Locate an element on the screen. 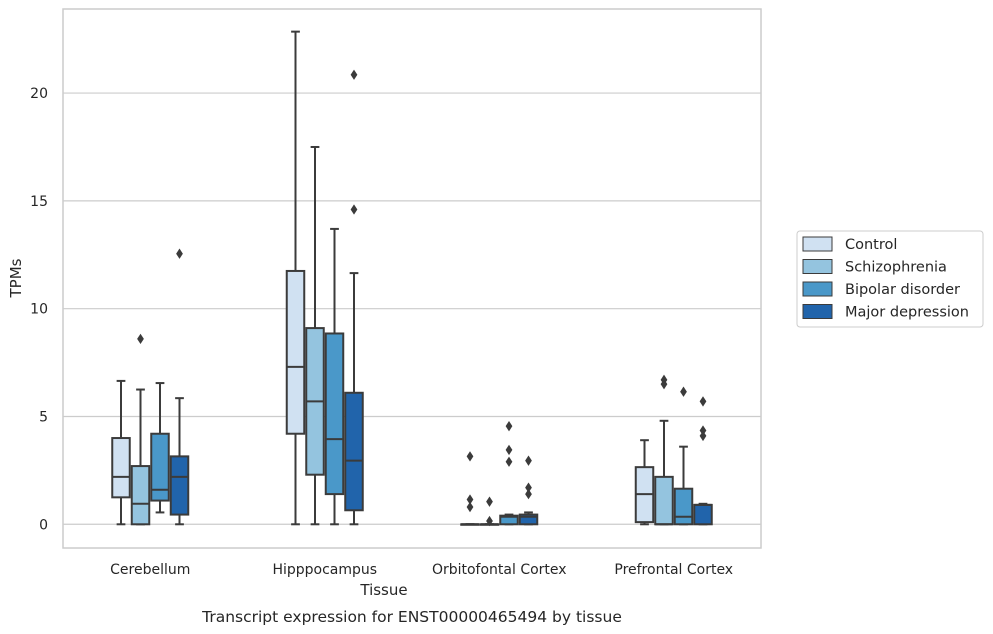 The image size is (993, 634). x-axis-title: Tissue is located at coordinates (383, 590).